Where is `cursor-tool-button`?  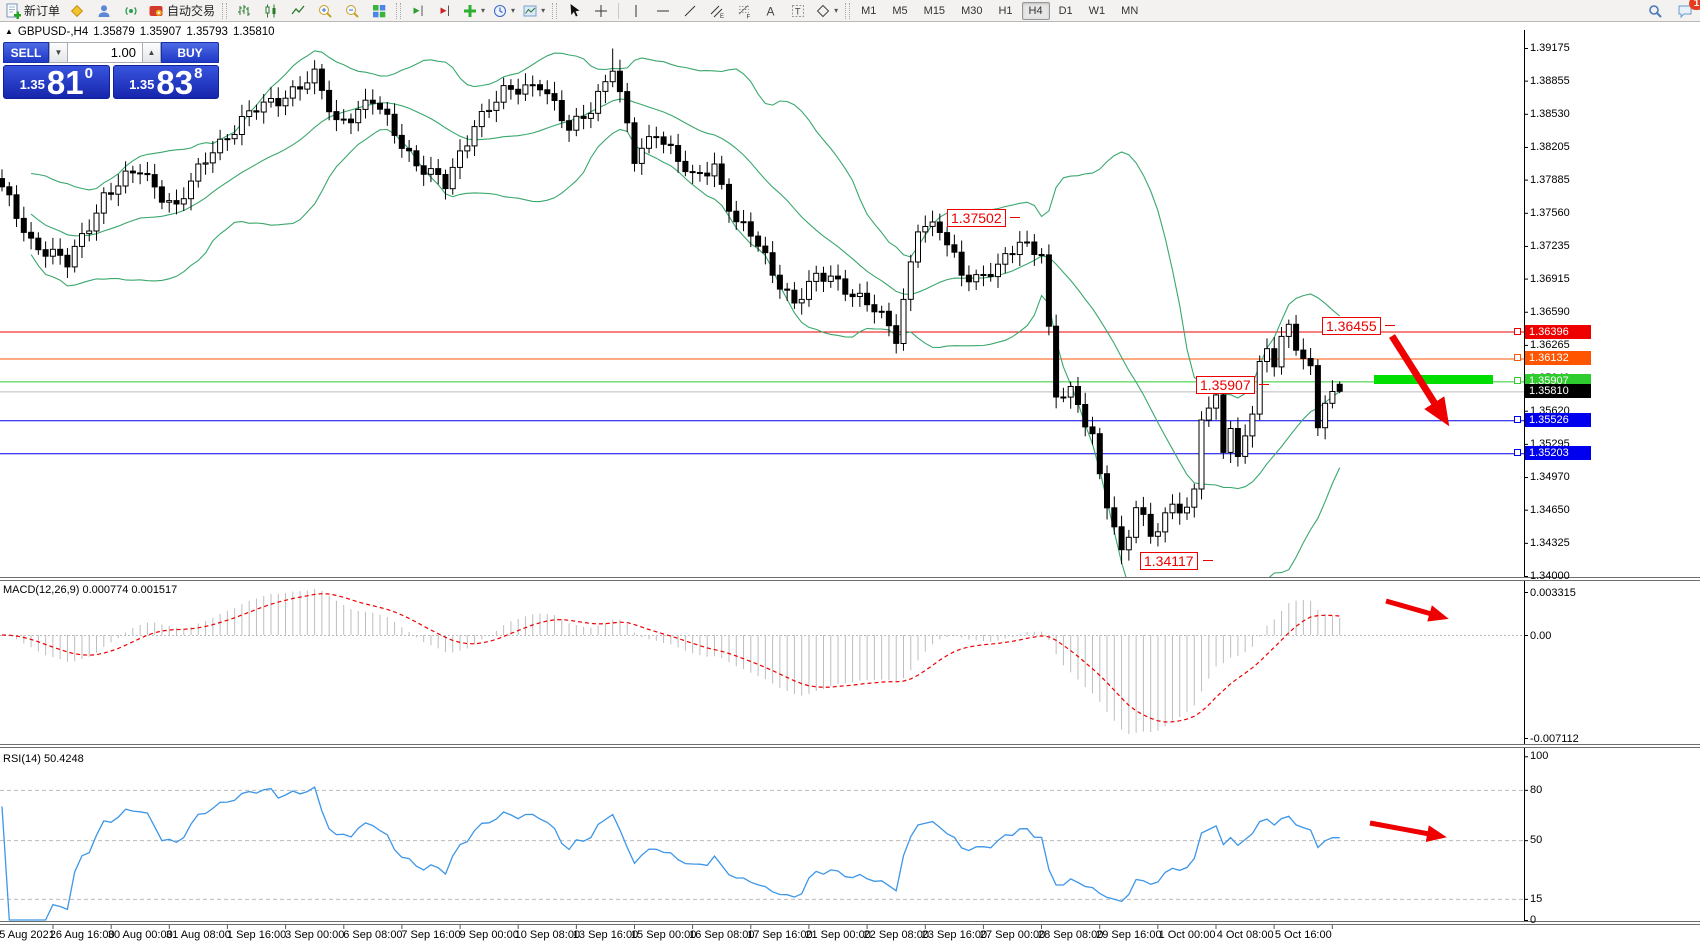
cursor-tool-button is located at coordinates (574, 11).